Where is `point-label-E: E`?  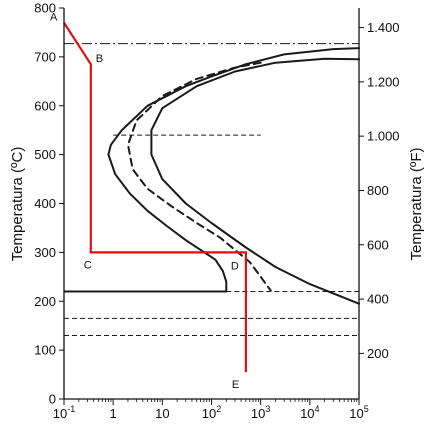
point-label-E: E is located at coordinates (235, 385).